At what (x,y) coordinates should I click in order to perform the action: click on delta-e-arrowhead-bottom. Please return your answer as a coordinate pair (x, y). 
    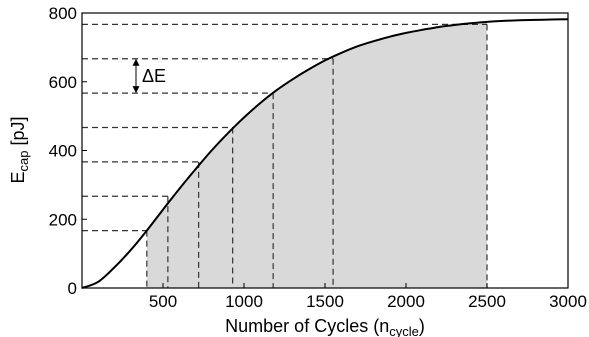
    Looking at the image, I should click on (136, 90).